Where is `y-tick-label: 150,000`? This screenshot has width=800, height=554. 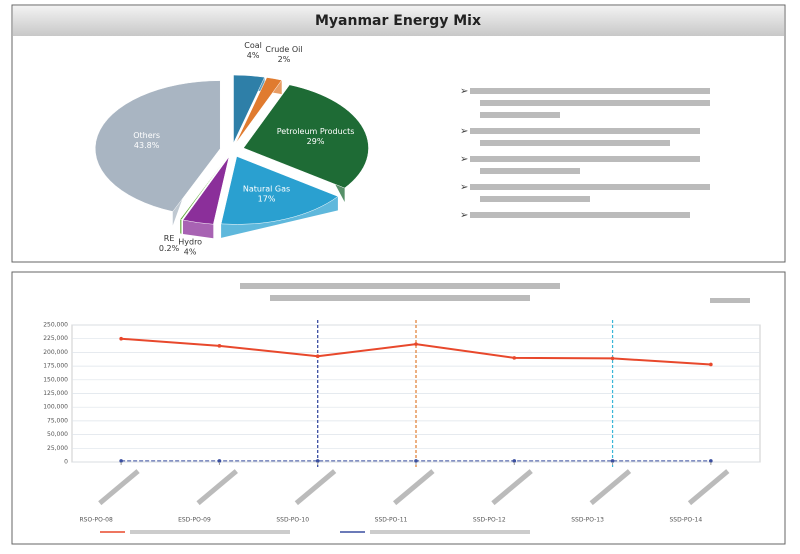
y-tick-label: 150,000 is located at coordinates (55, 379).